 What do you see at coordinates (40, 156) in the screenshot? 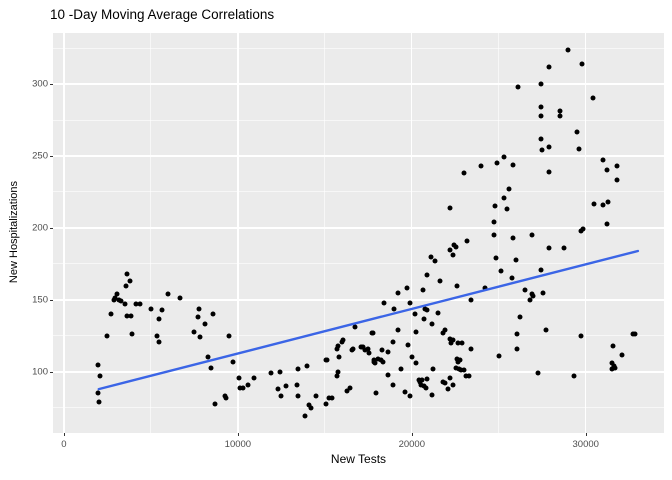
I see `y-tick-label: 250` at bounding box center [40, 156].